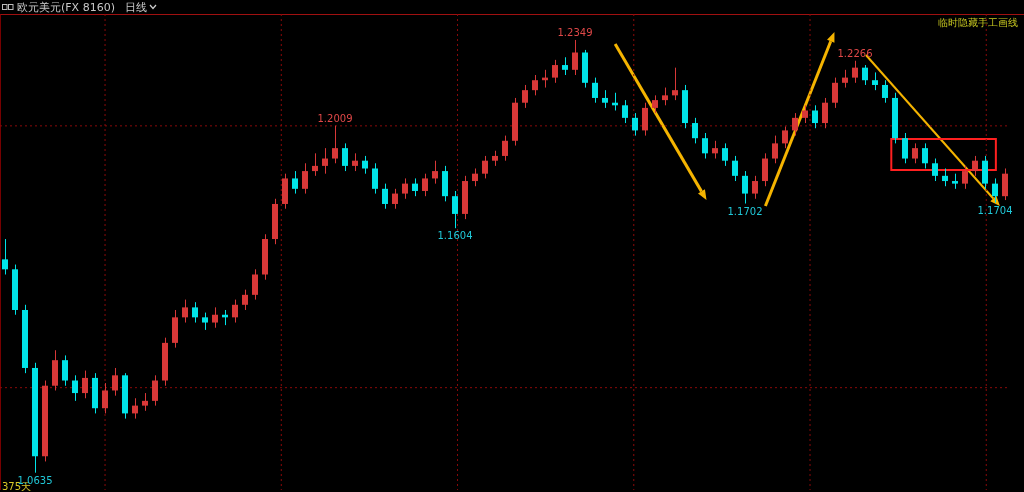 The image size is (1024, 492). What do you see at coordinates (855, 53) in the screenshot?
I see `annotation: 1.2266` at bounding box center [855, 53].